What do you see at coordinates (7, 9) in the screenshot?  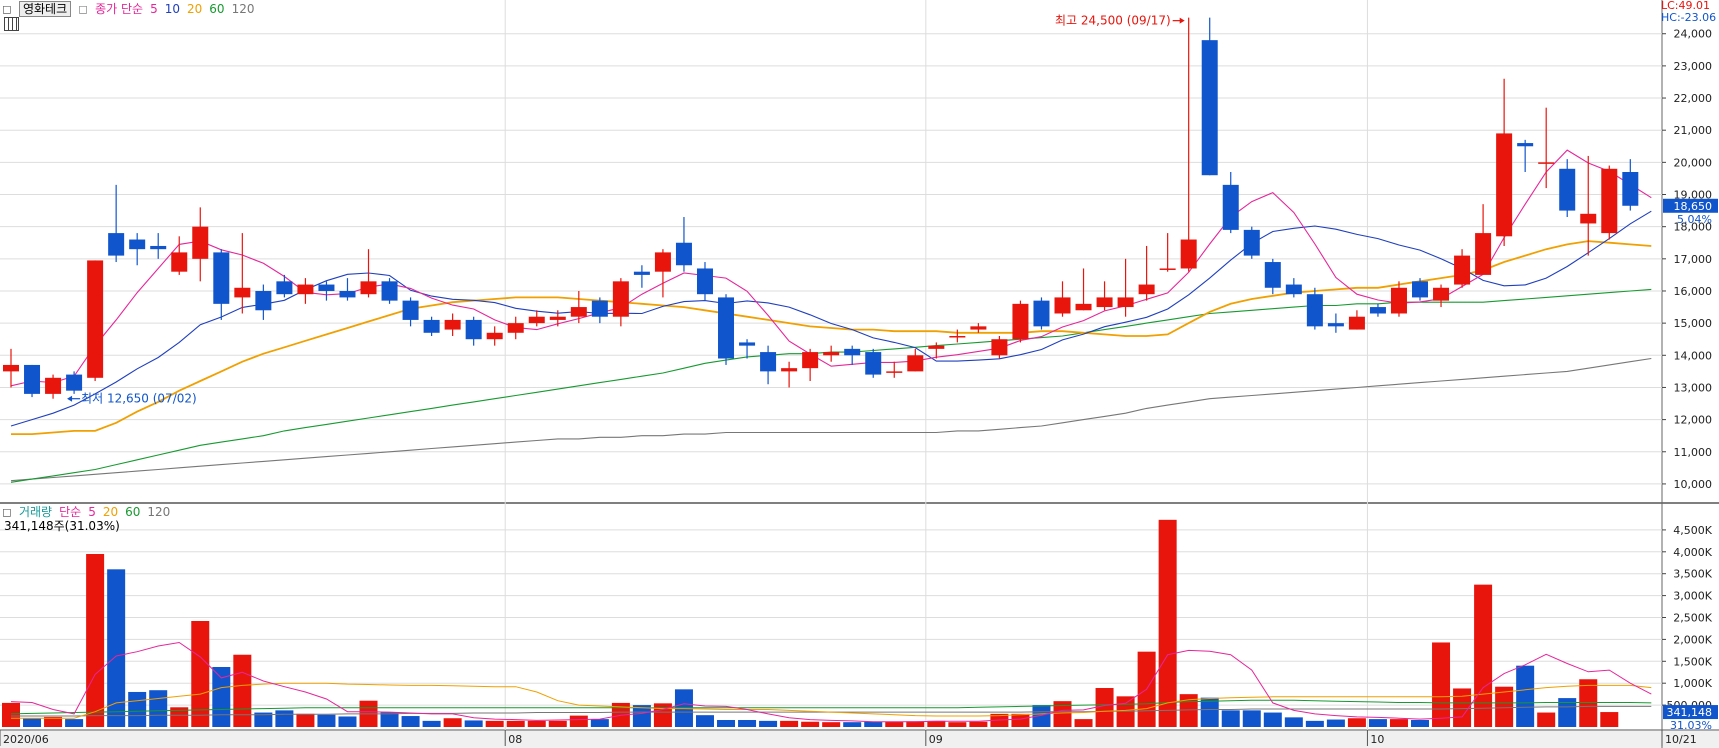 I see `collapse-icon: ◻` at bounding box center [7, 9].